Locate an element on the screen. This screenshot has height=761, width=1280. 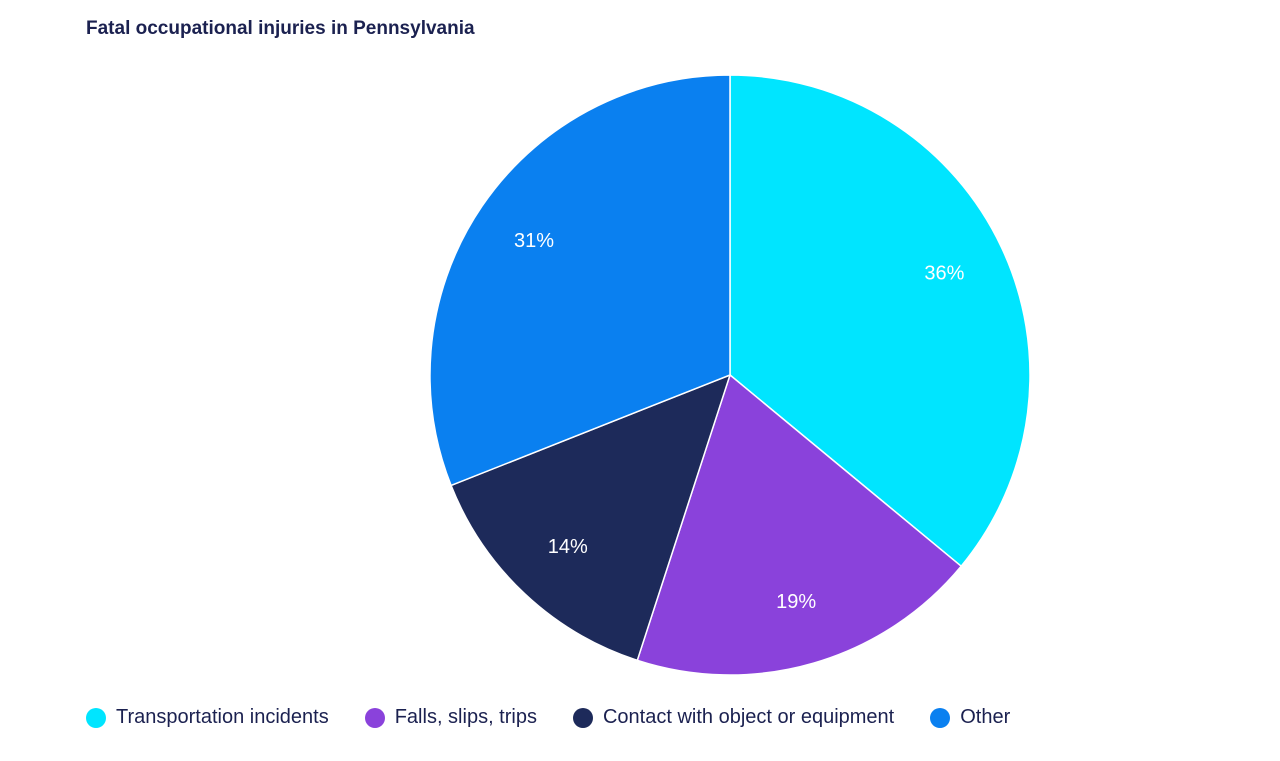
slice-label-transportation-incidents: 36% is located at coordinates (944, 273).